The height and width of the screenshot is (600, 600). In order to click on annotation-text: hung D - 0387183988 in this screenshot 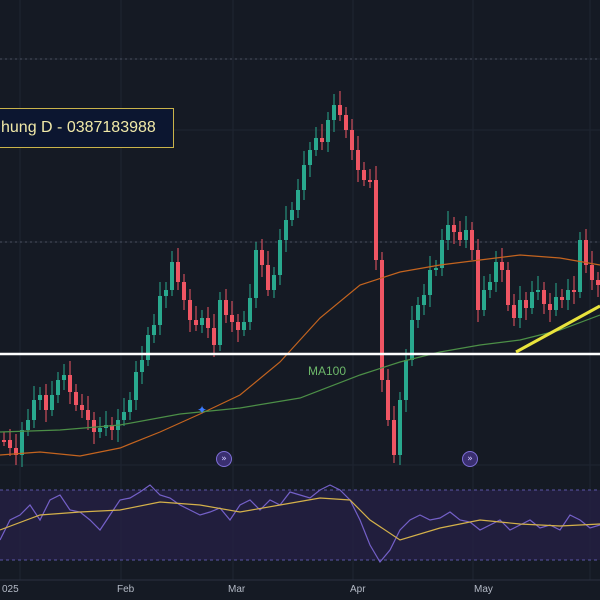, I will do `click(78, 127)`.